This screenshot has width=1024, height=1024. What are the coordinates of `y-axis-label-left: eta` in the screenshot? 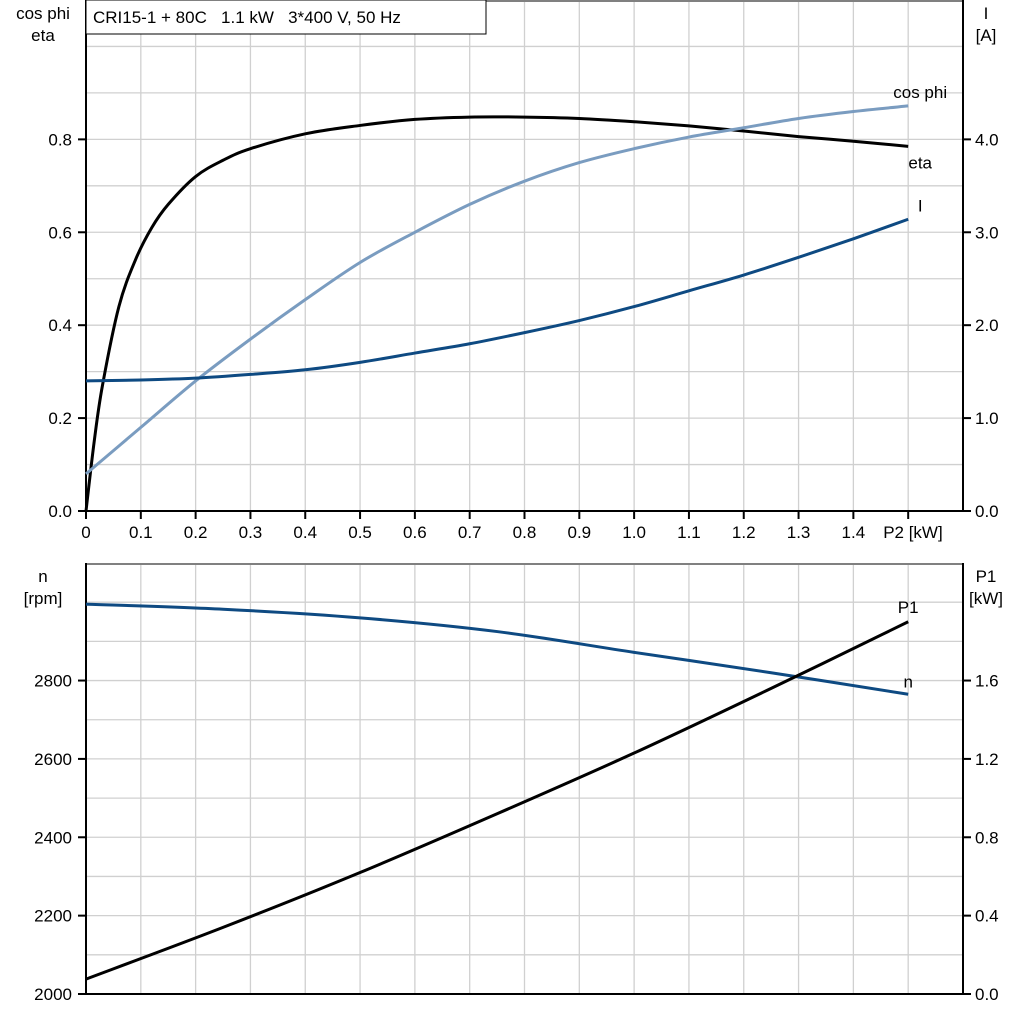 It's located at (43, 35).